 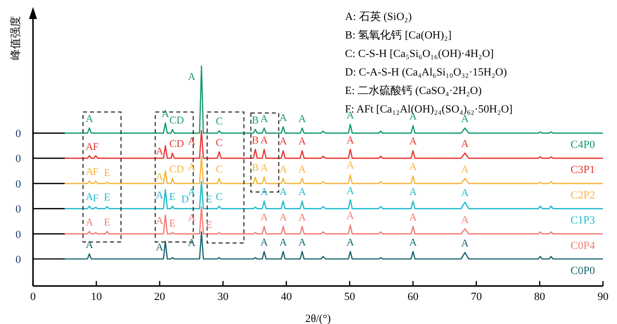 What do you see at coordinates (318, 318) in the screenshot?
I see `x-axis-title: 2θ/(°)` at bounding box center [318, 318].